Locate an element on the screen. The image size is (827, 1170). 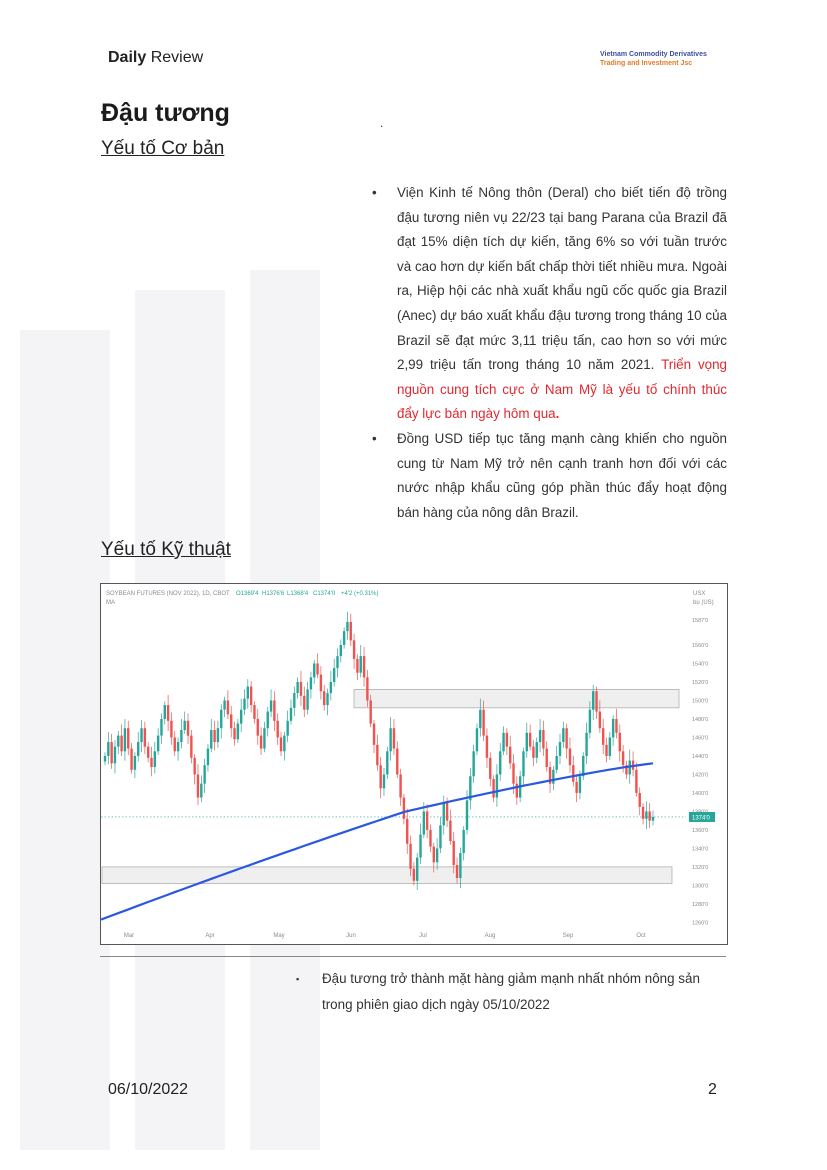
y-tick-label: 1280'0 is located at coordinates (700, 905).